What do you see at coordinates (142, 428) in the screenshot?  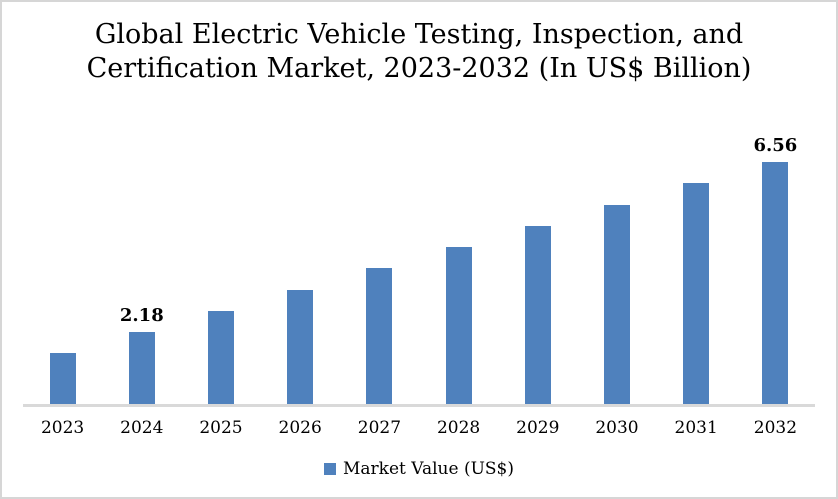 I see `x-axis-label-2024: 2024` at bounding box center [142, 428].